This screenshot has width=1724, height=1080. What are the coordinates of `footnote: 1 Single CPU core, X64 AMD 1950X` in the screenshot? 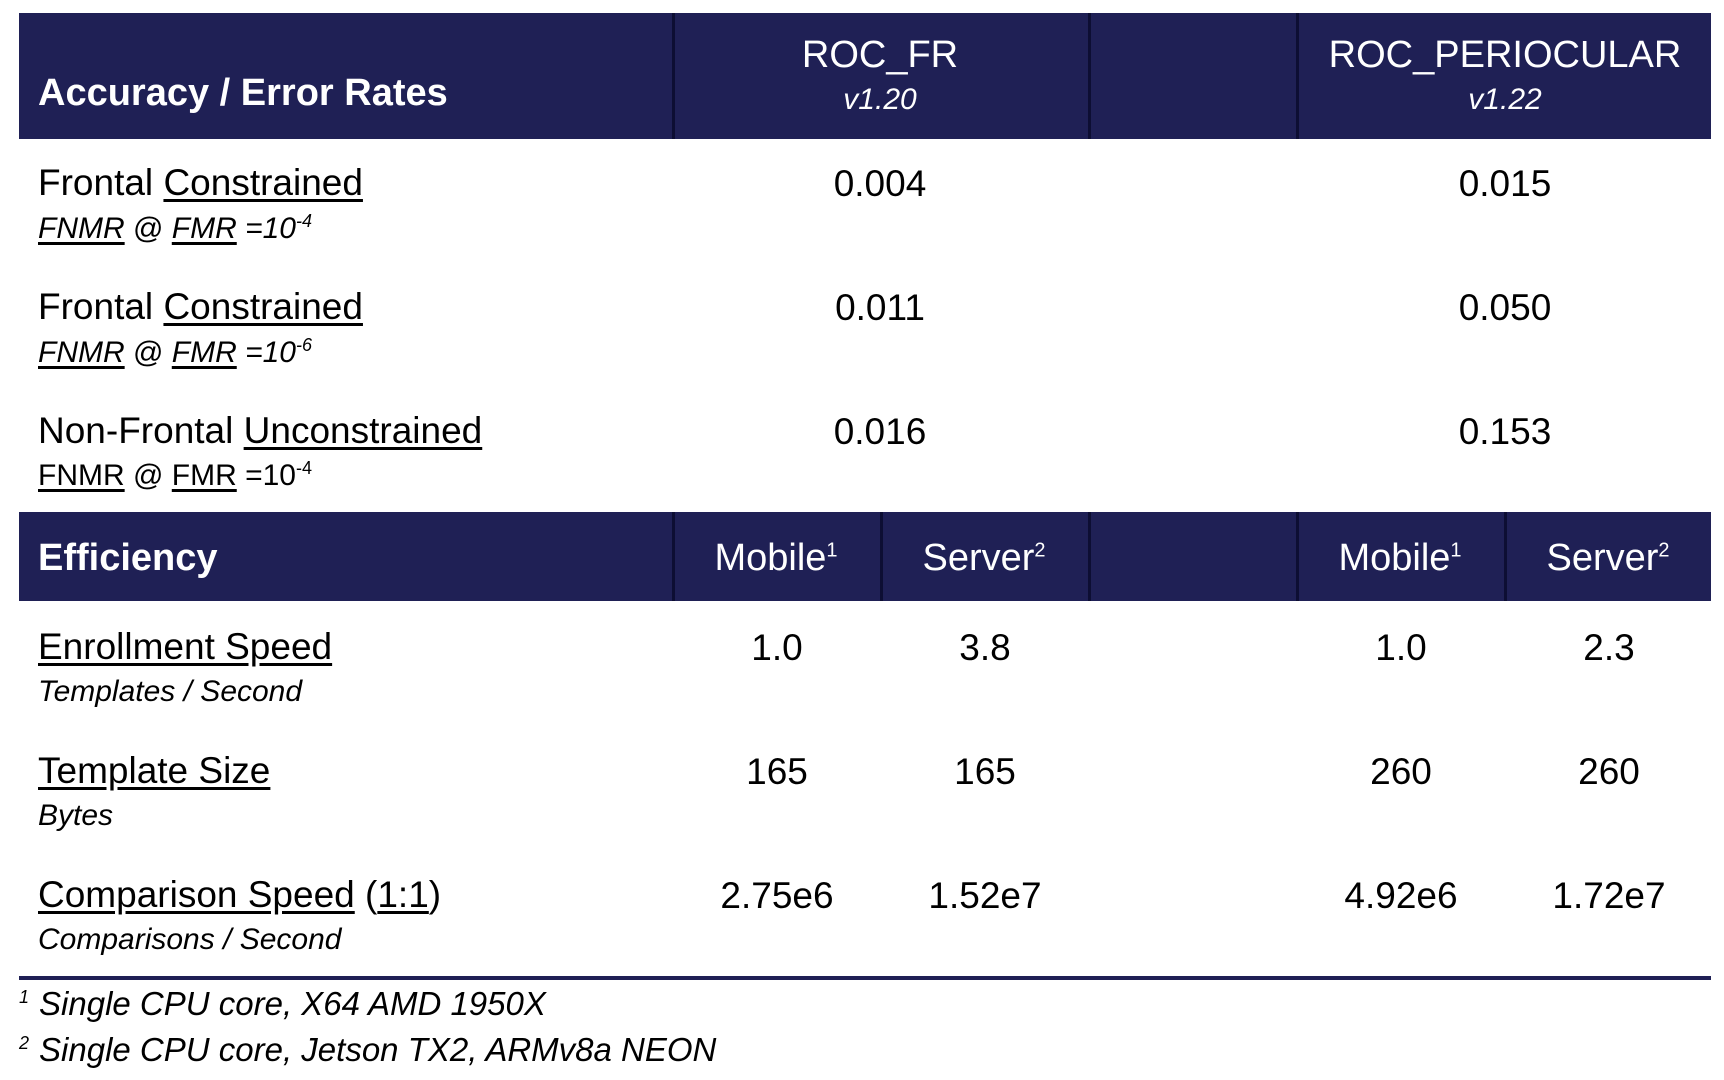 It's located at (282, 1003).